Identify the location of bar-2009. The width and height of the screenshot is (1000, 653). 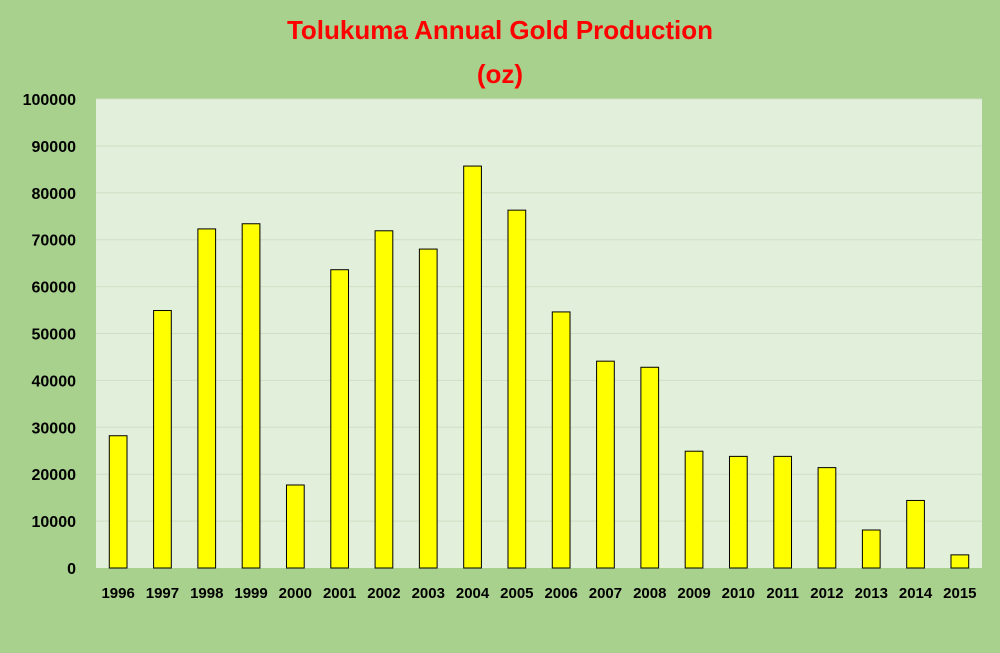
(694, 509).